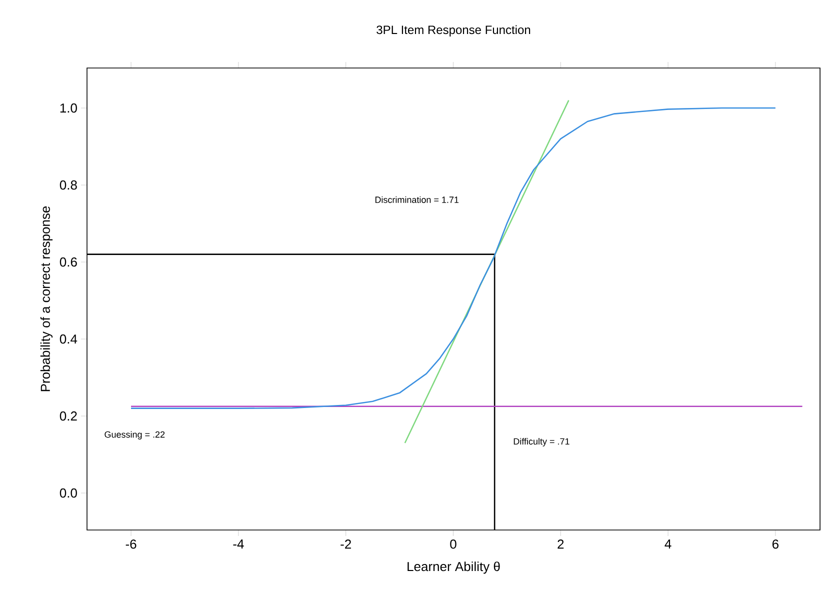  What do you see at coordinates (68, 108) in the screenshot?
I see `y-tick-label: 1.0` at bounding box center [68, 108].